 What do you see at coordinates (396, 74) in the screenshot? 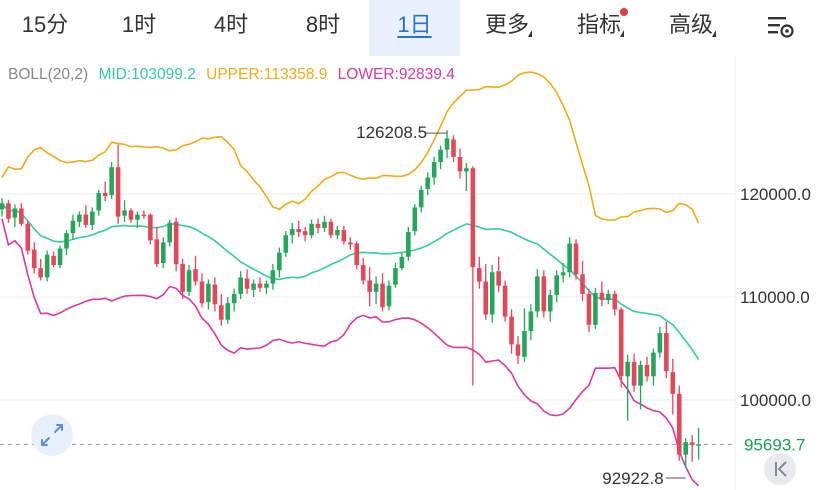
I see `legend-lower: LOWER:92839.4` at bounding box center [396, 74].